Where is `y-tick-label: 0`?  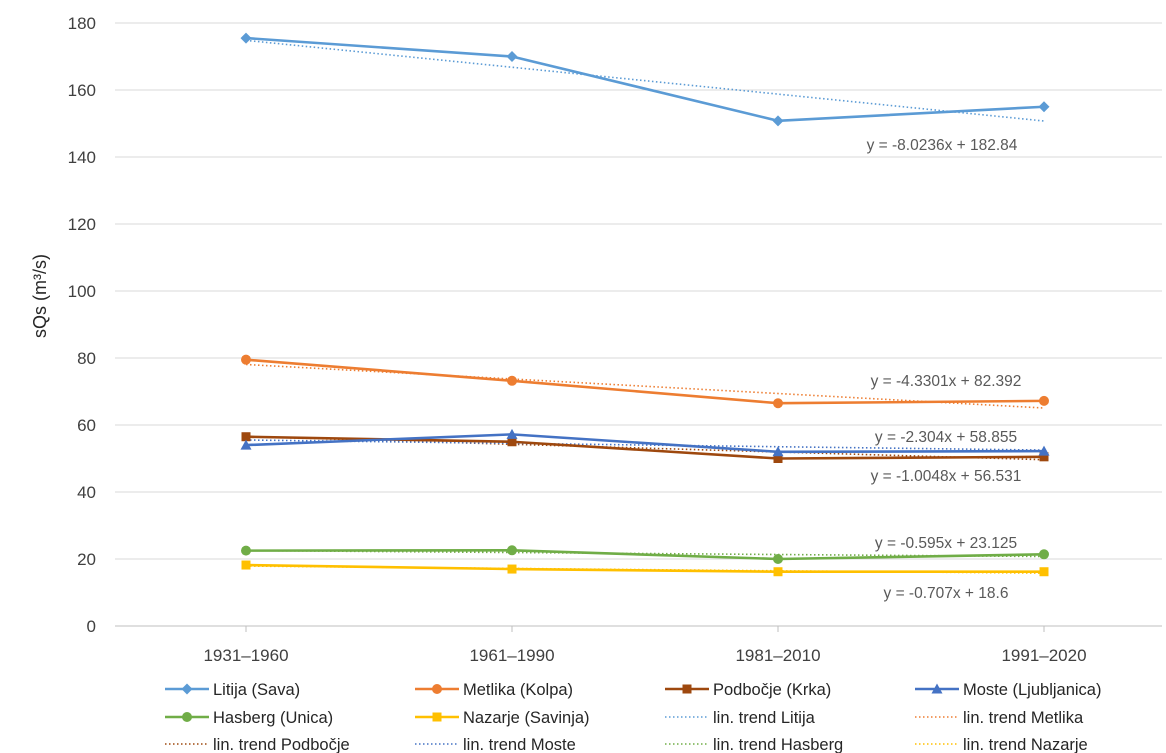
y-tick-label: 0 is located at coordinates (91, 626).